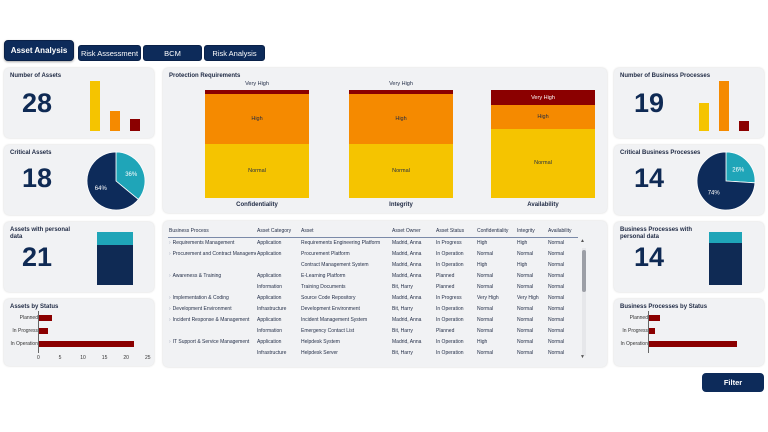 The height and width of the screenshot is (432, 768). What do you see at coordinates (212, 253) in the screenshot?
I see `table-cell: › Procurement and Contract Manageme` at bounding box center [212, 253].